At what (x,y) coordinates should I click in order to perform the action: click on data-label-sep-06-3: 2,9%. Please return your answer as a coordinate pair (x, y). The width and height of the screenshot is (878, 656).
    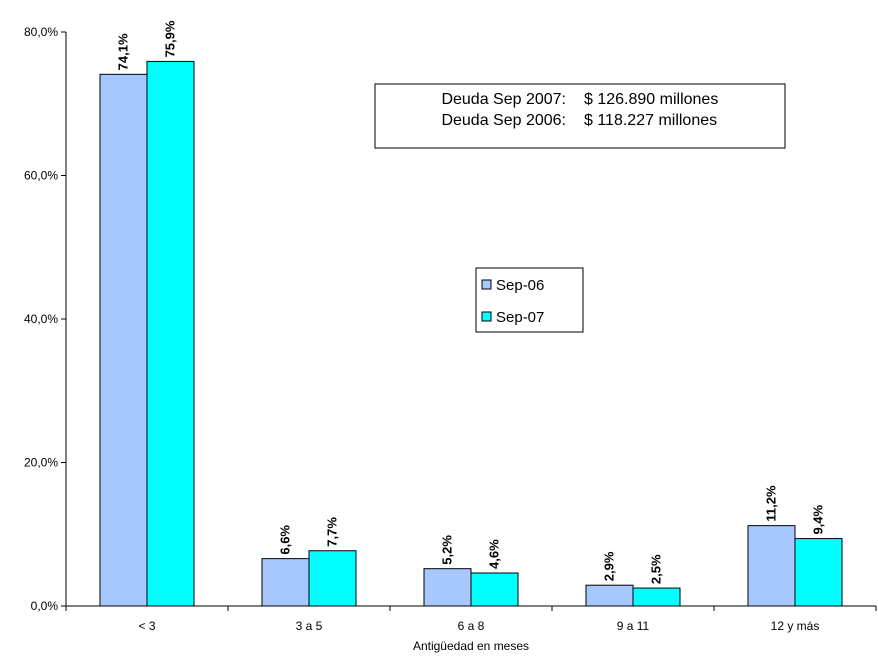
    Looking at the image, I should click on (609, 566).